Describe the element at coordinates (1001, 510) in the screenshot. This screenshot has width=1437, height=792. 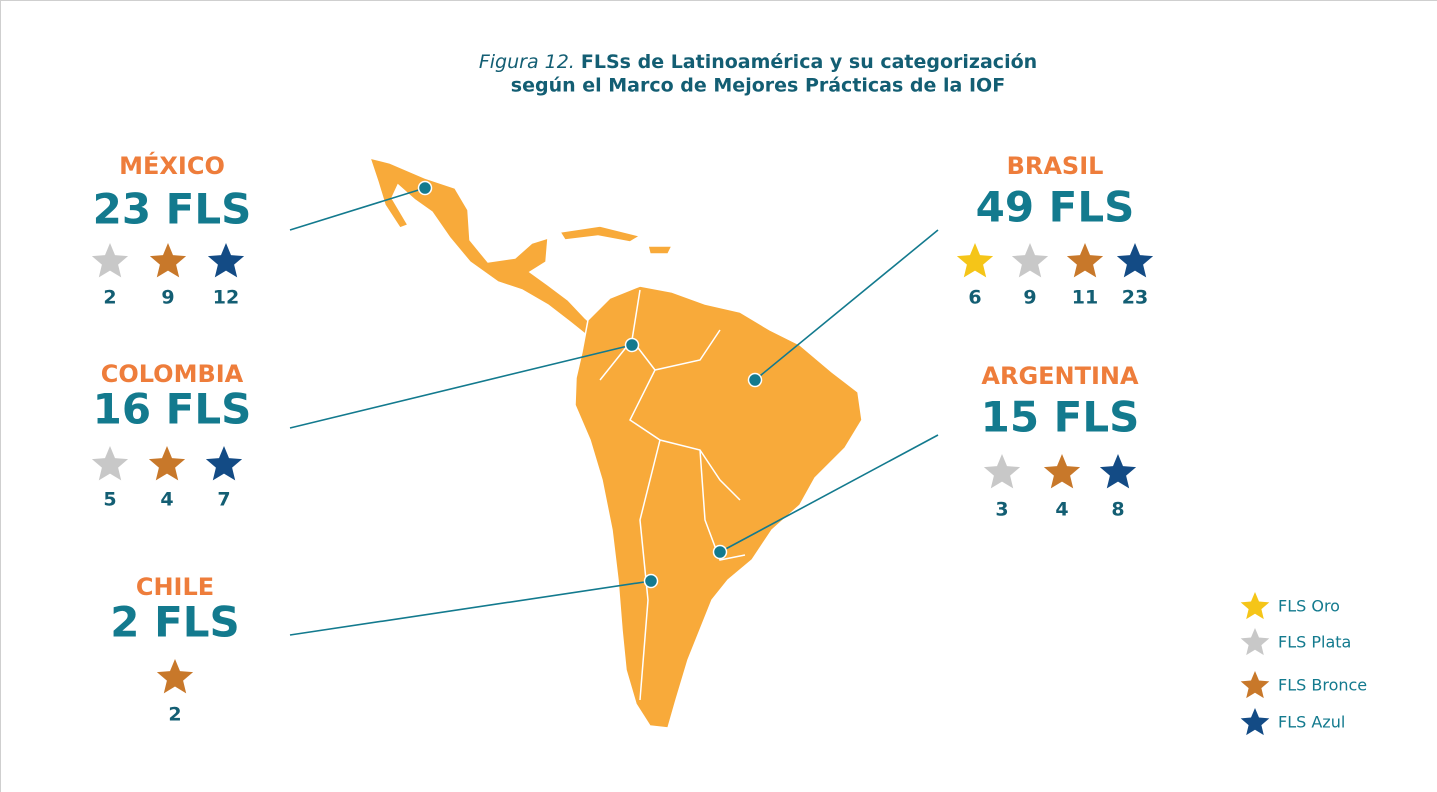
I see `star-count: 3` at that location.